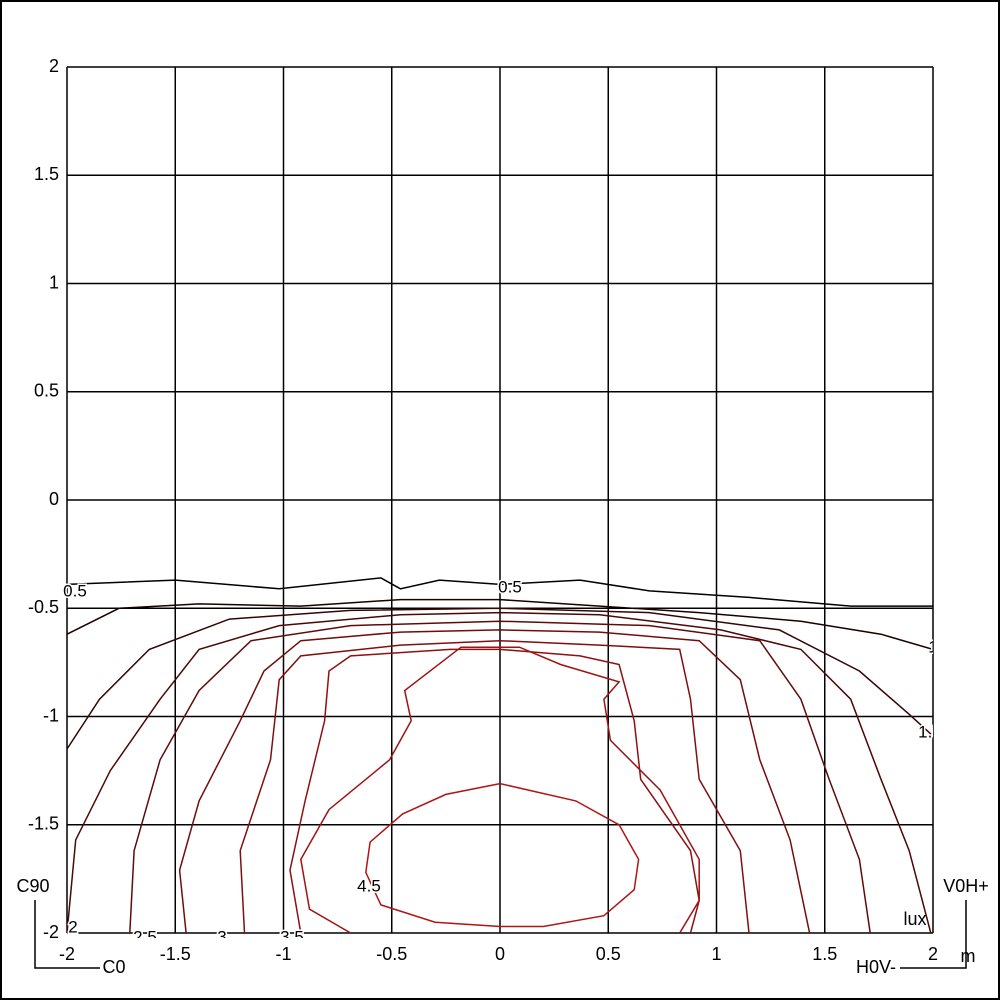 The width and height of the screenshot is (1000, 1000). Describe the element at coordinates (824, 954) in the screenshot. I see `x-tick-label: 1.5` at that location.